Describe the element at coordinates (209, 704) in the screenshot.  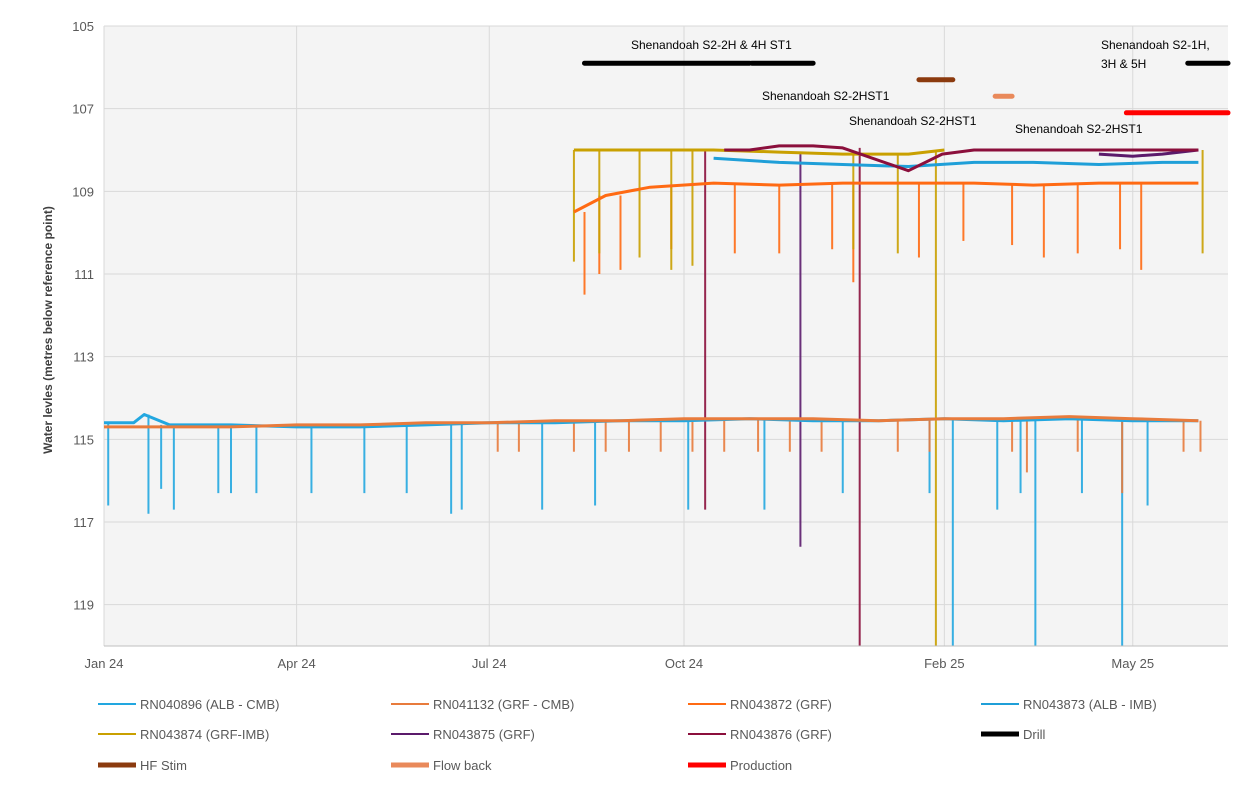
I see `legend-label: RN040896 (ALB - CMB)` at that location.